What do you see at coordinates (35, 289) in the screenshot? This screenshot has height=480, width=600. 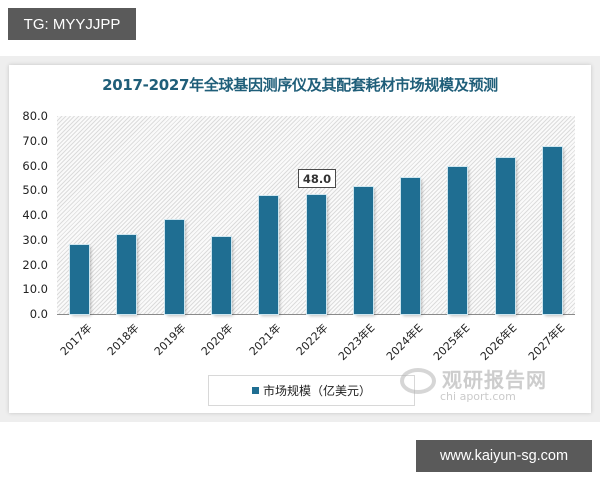 I see `y-tick-label: 10.0` at bounding box center [35, 289].